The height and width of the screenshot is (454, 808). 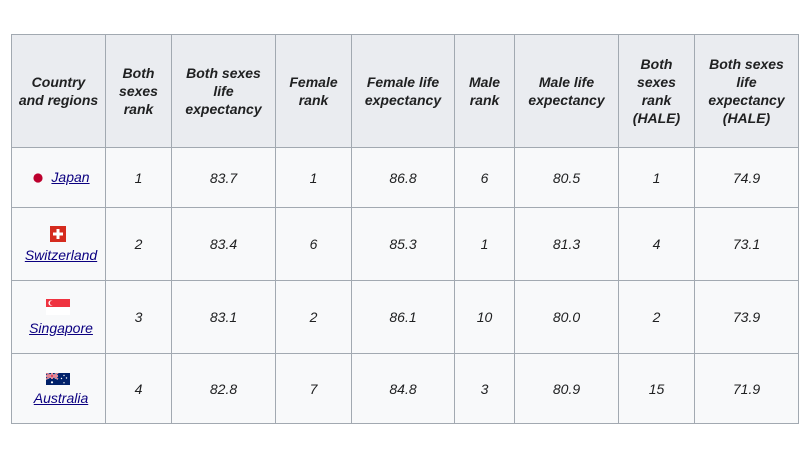 I want to click on header-female-life-expectancy: Female life expectancy, so click(x=403, y=91).